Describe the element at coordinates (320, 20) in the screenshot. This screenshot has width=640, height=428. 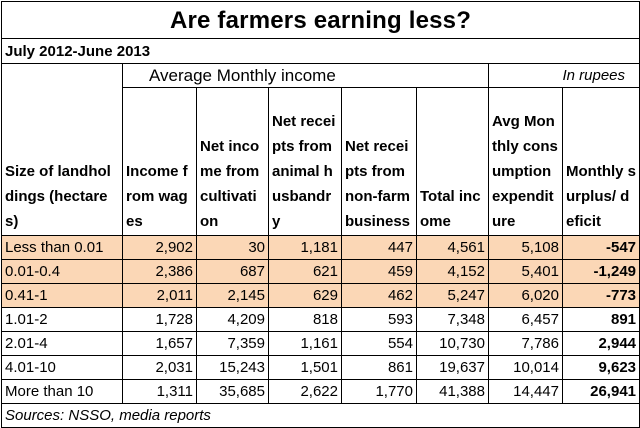
I see `table-title: Are farmers earning less?` at that location.